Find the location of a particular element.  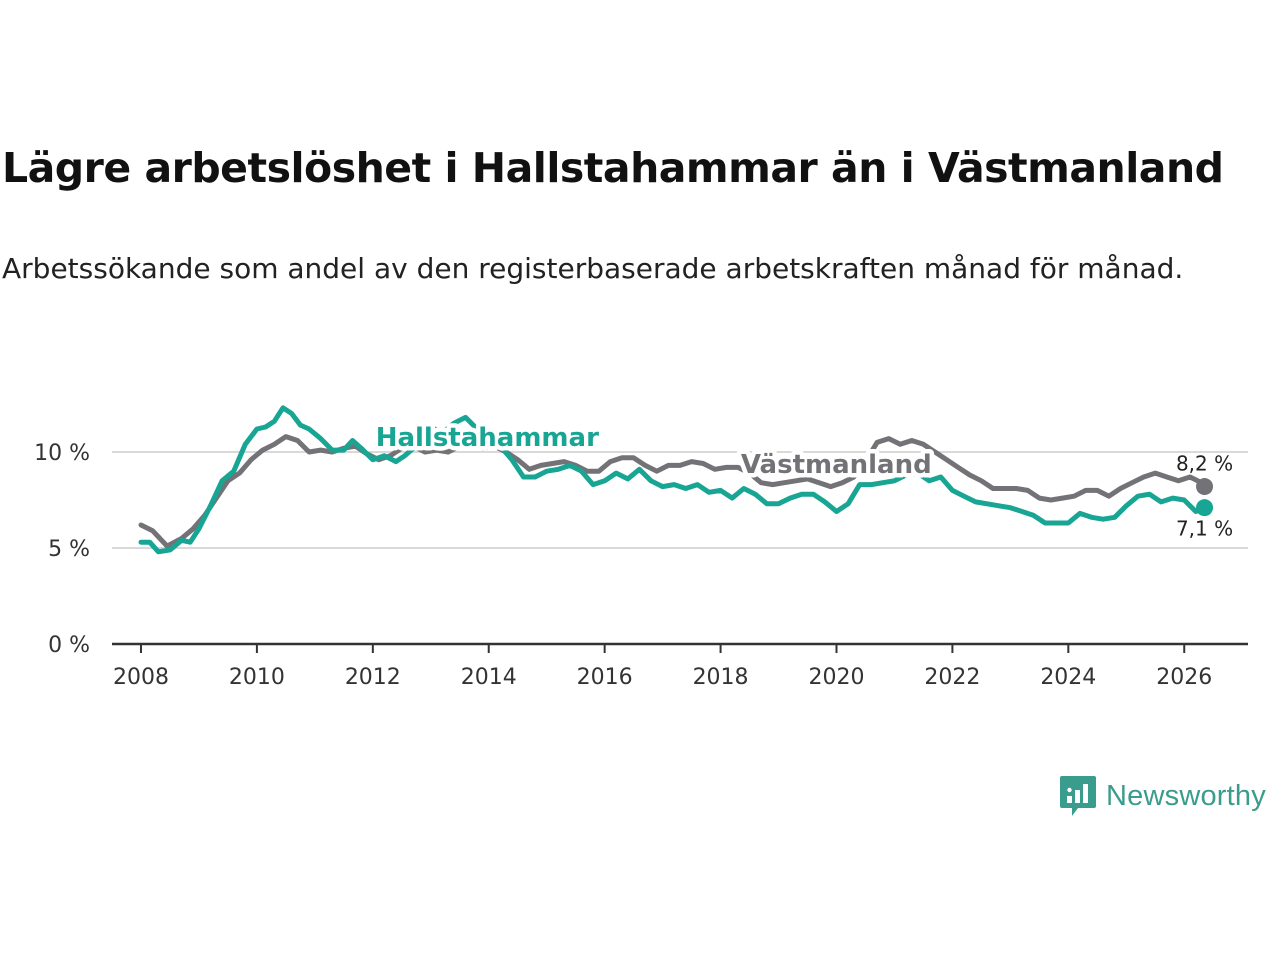

x-tick-label: 2026 is located at coordinates (1184, 677).